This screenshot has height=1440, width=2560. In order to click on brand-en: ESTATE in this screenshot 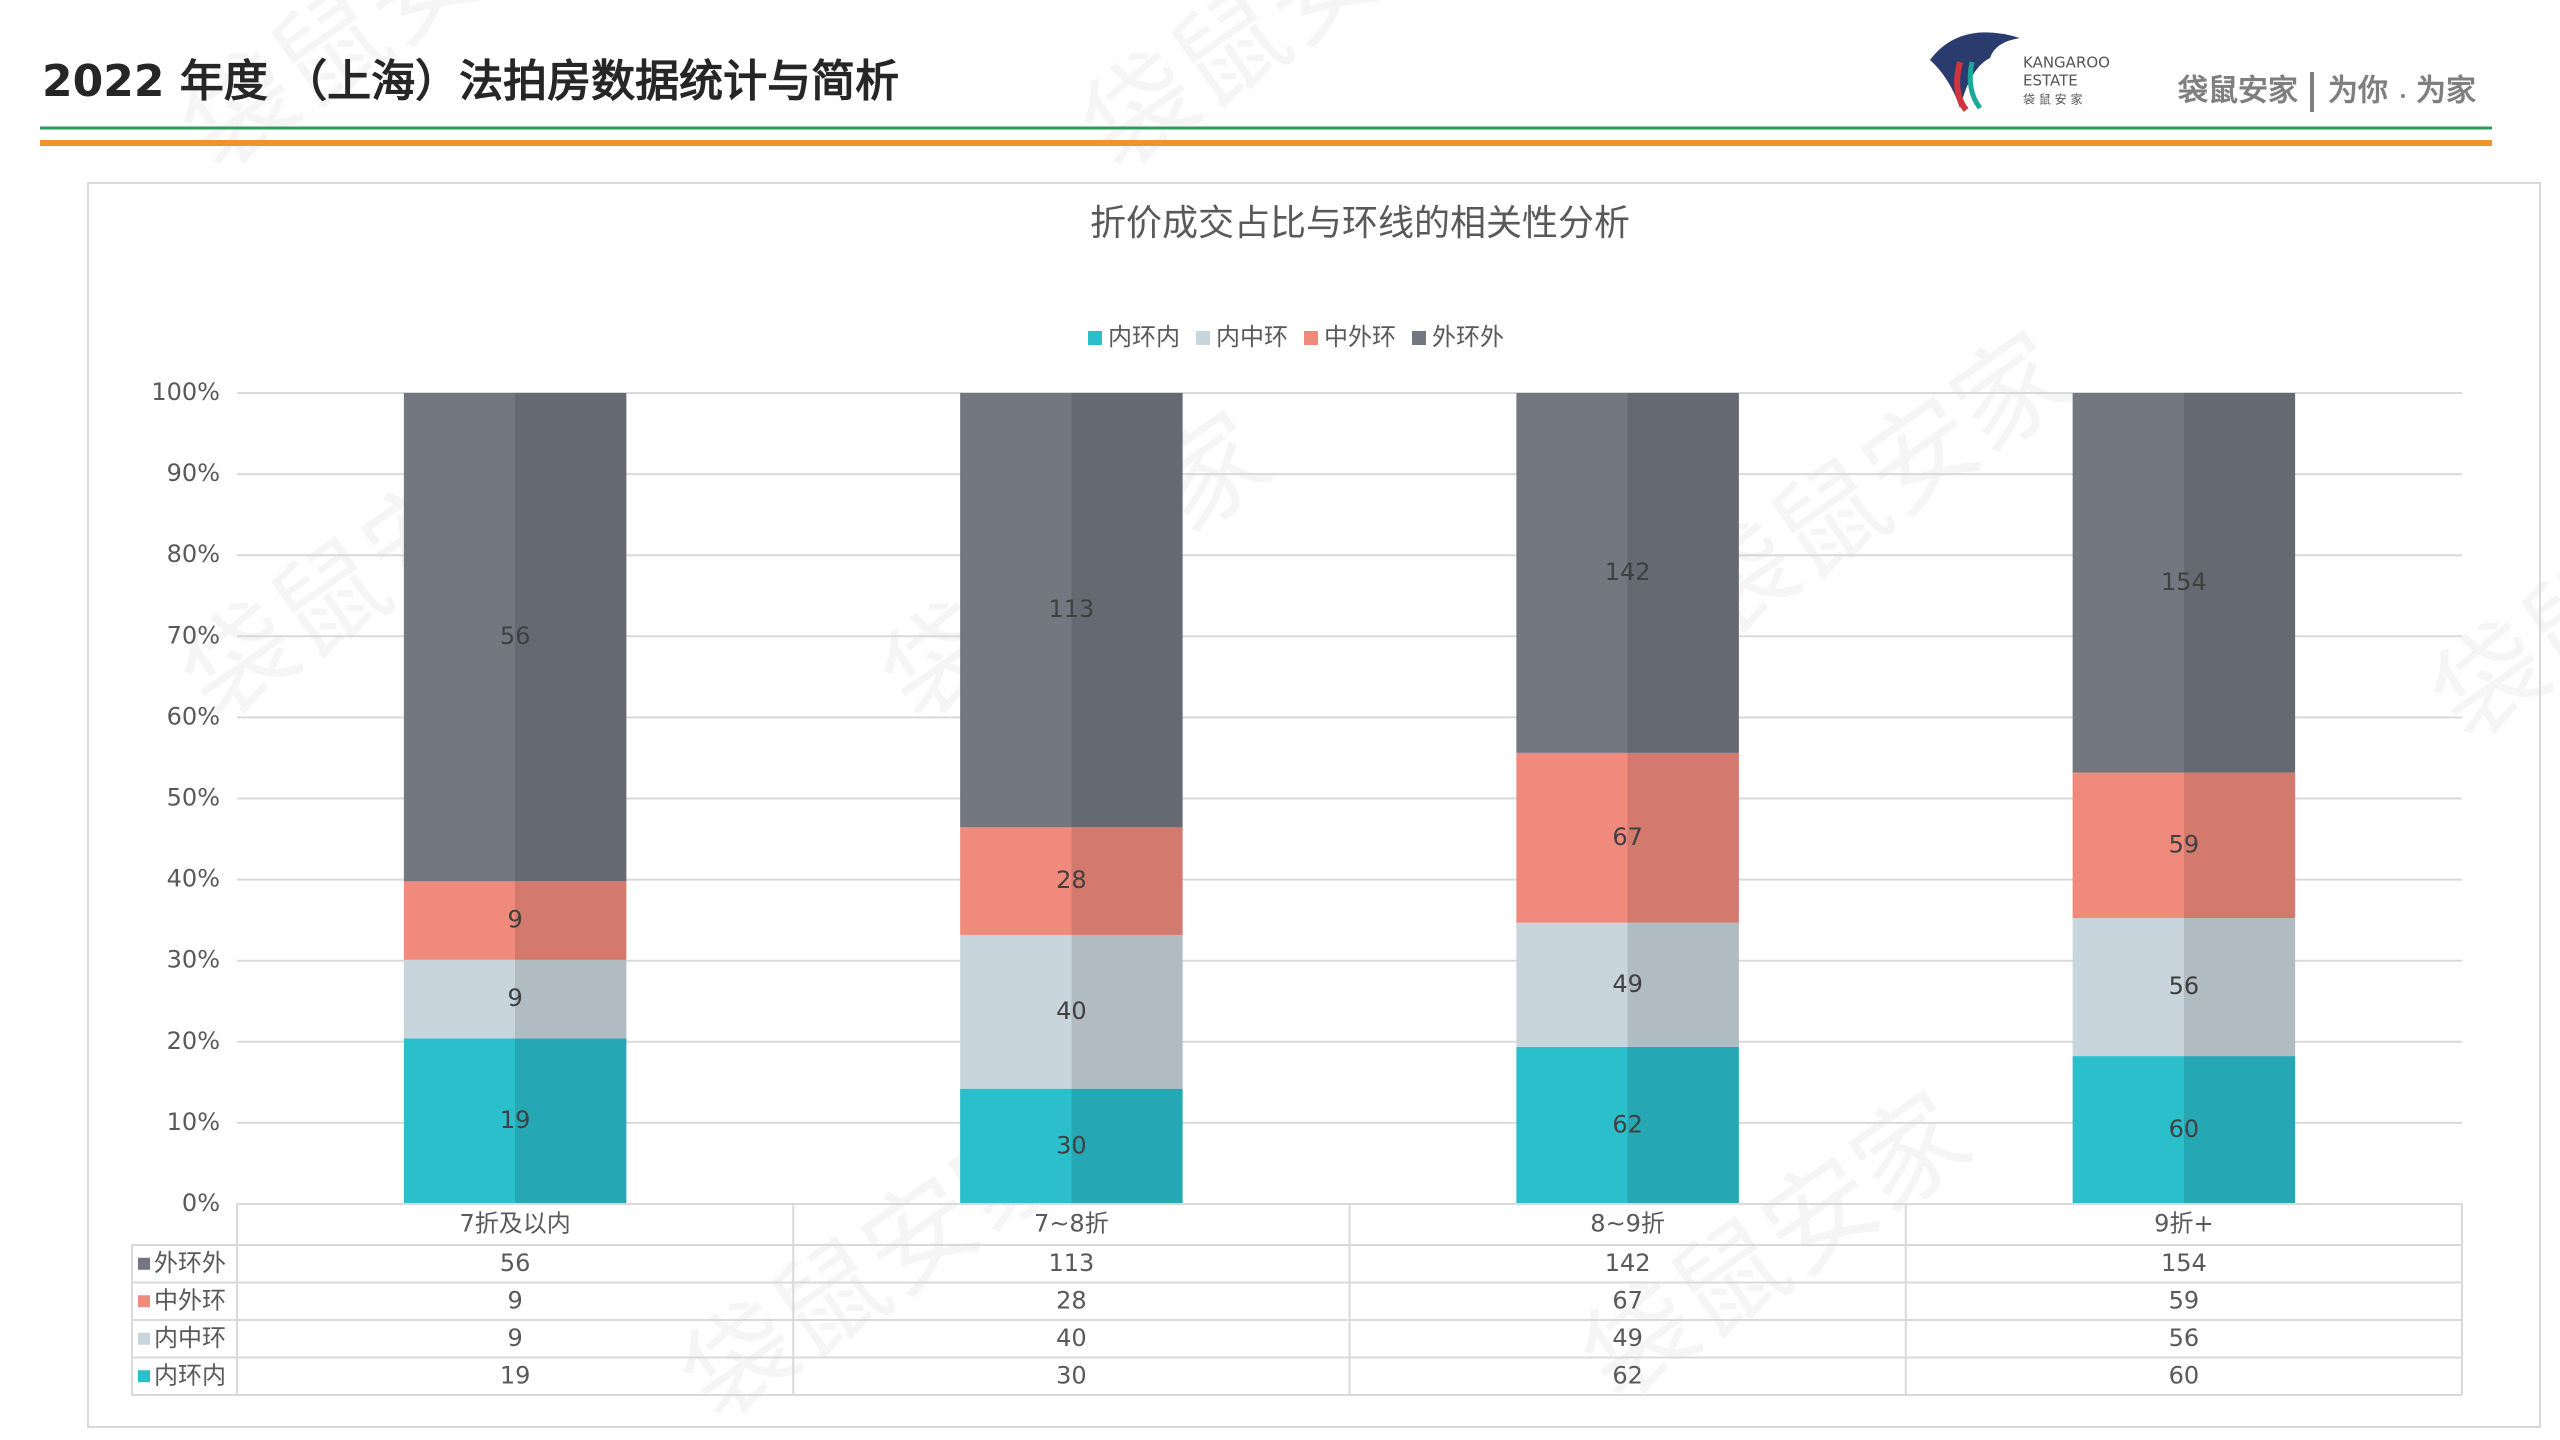, I will do `click(2050, 81)`.